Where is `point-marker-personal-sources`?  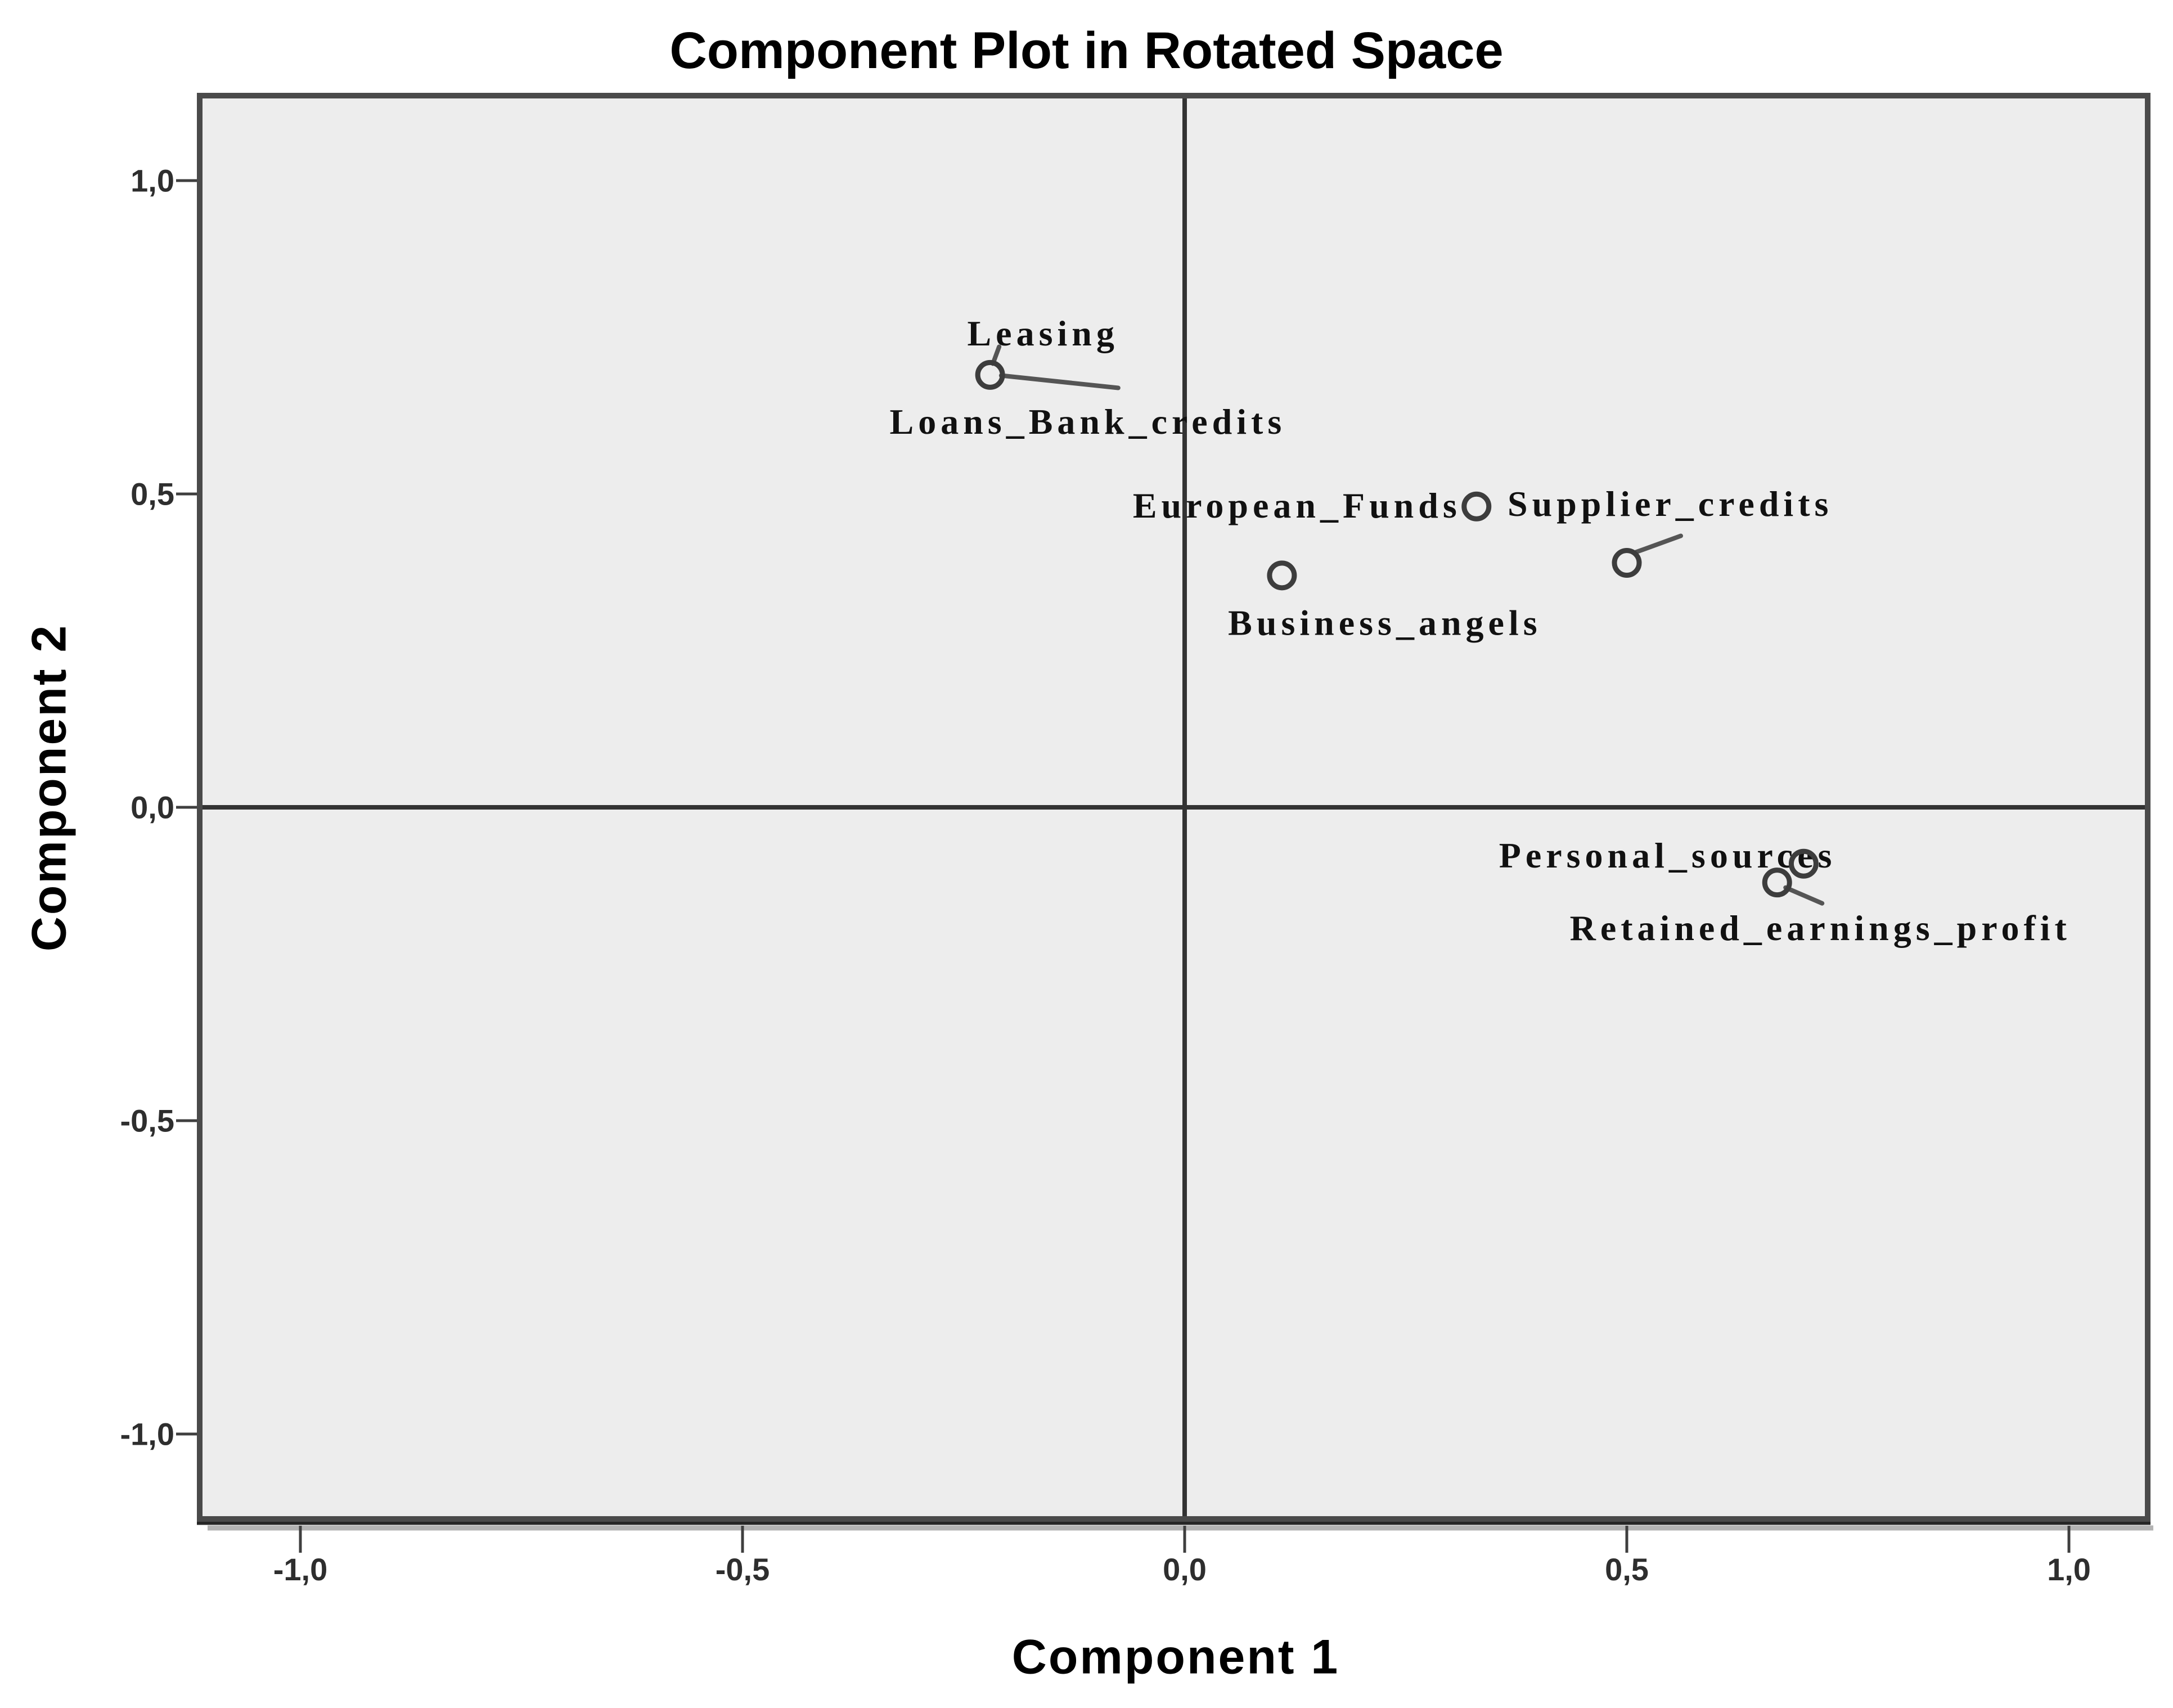
point-marker-personal-sources is located at coordinates (1803, 864).